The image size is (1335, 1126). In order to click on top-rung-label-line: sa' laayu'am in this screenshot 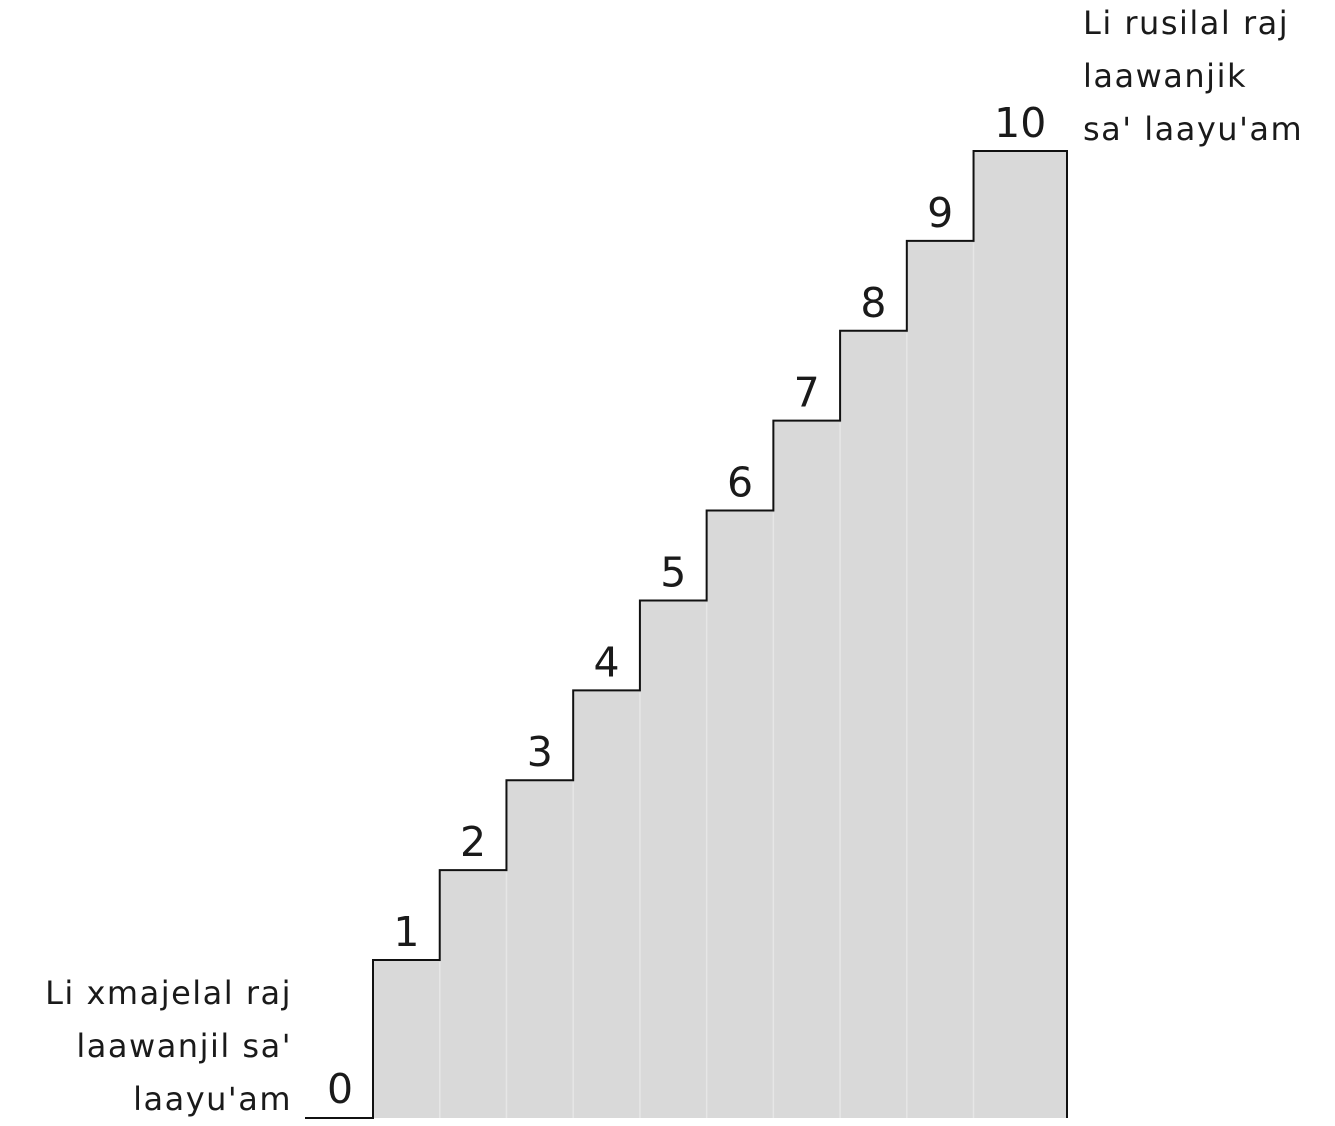, I will do `click(1193, 129)`.